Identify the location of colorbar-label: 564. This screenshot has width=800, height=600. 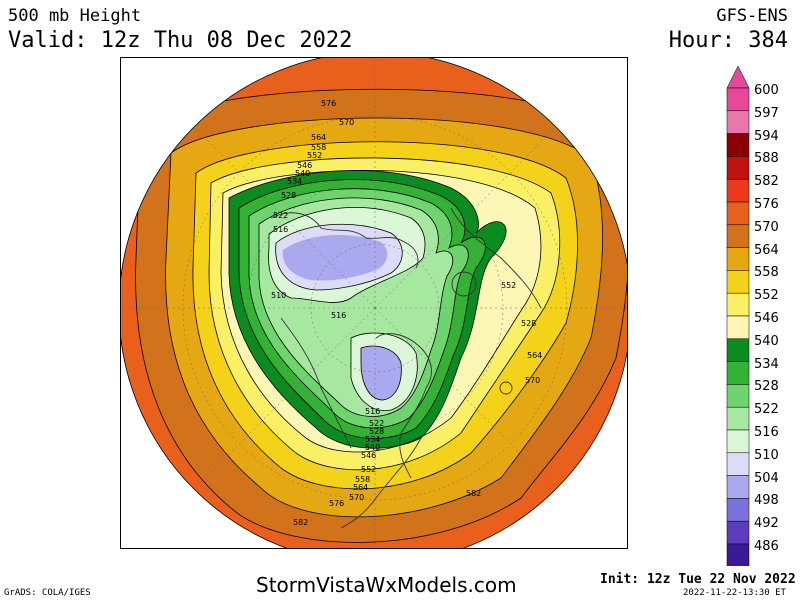
(766, 250).